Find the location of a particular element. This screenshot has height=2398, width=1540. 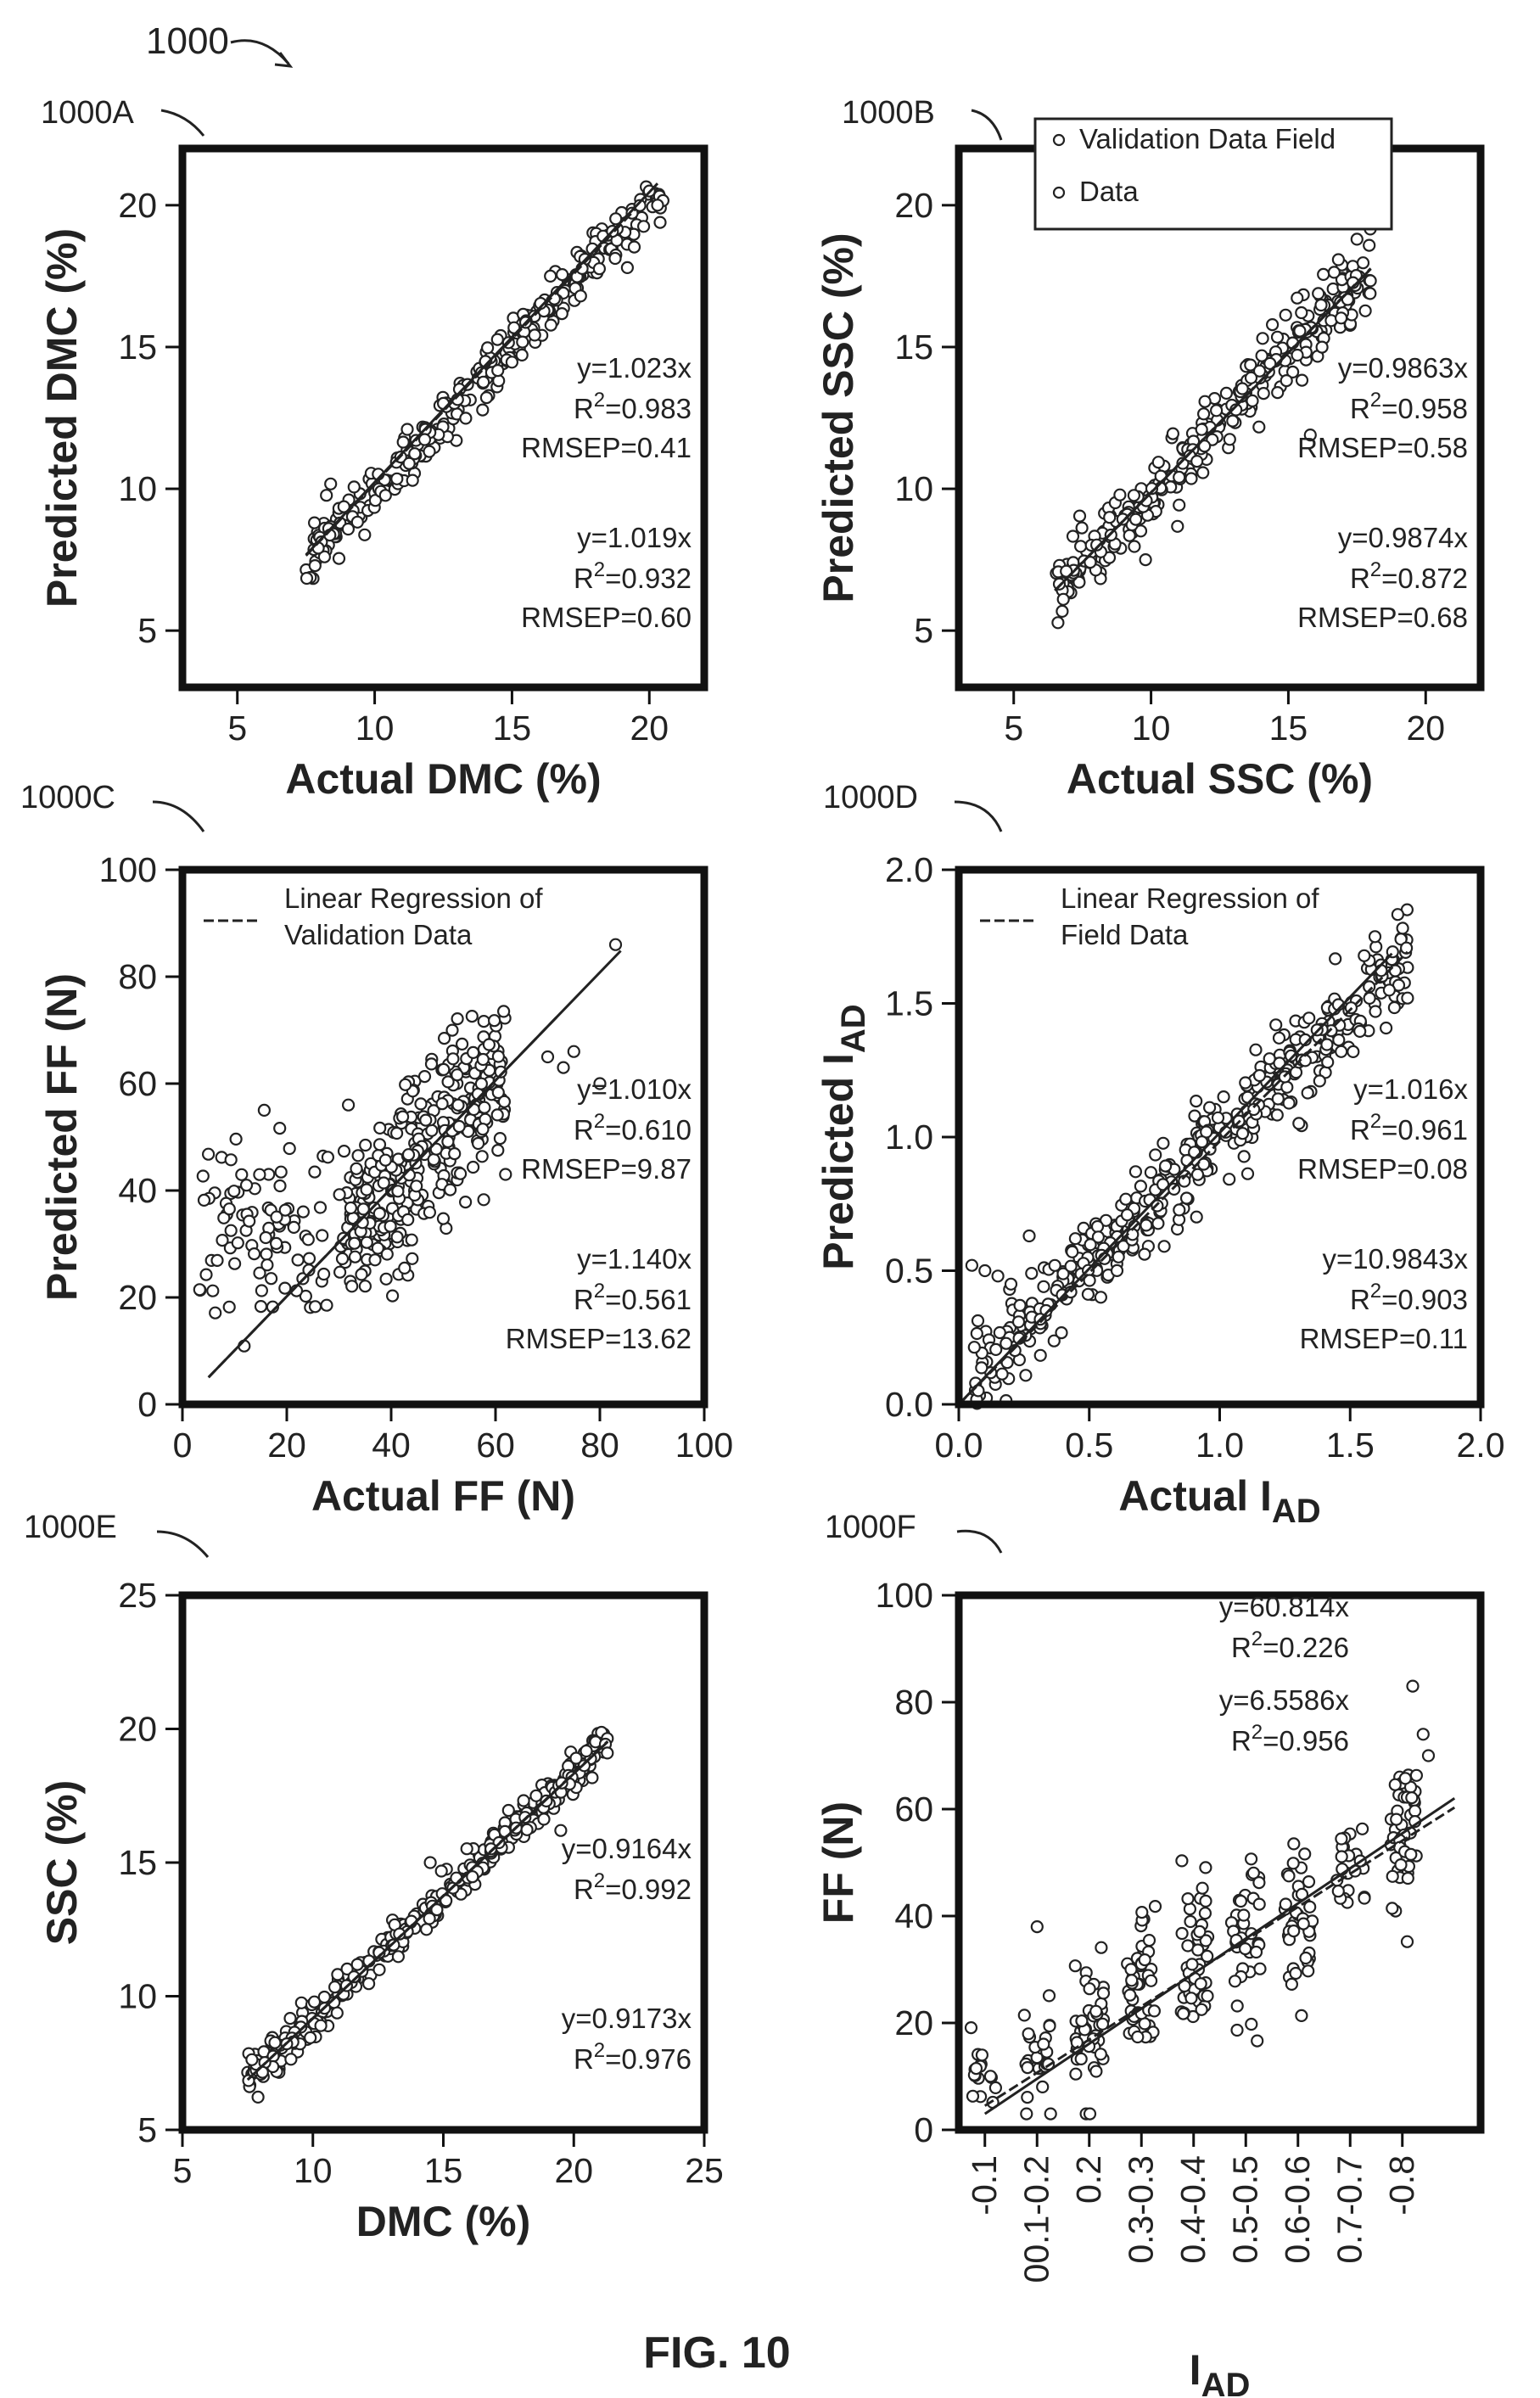

stat-rmsep: RMSEP=0.60 is located at coordinates (606, 617).